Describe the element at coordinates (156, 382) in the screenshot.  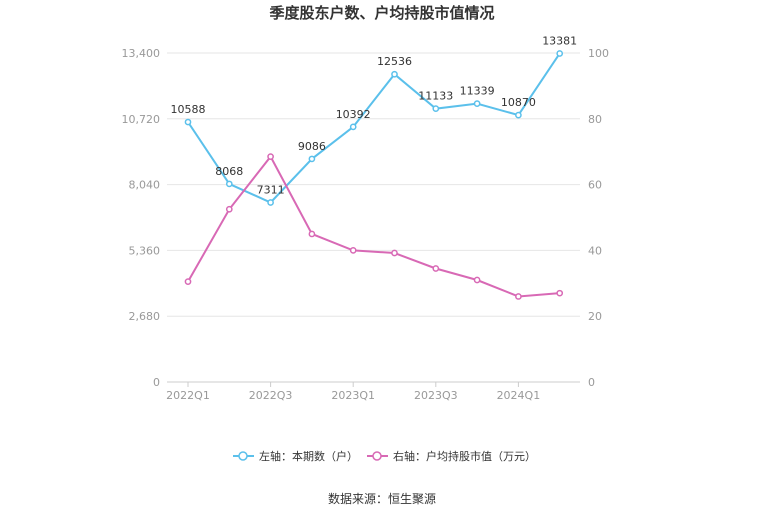
I see `y-left-tick-label: 0` at that location.